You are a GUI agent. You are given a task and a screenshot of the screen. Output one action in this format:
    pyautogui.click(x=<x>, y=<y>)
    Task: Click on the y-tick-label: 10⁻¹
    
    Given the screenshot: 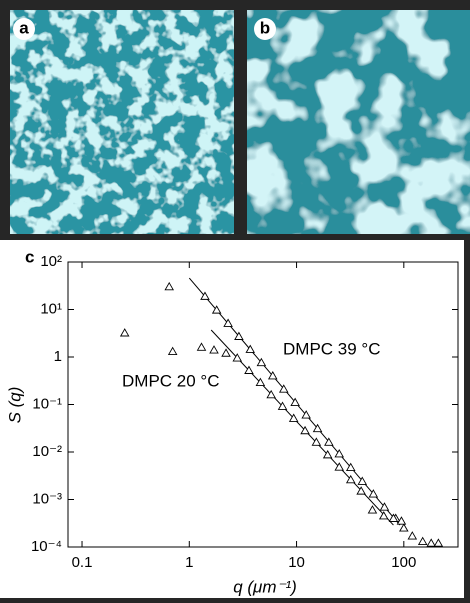 What is the action you would take?
    pyautogui.click(x=47, y=403)
    